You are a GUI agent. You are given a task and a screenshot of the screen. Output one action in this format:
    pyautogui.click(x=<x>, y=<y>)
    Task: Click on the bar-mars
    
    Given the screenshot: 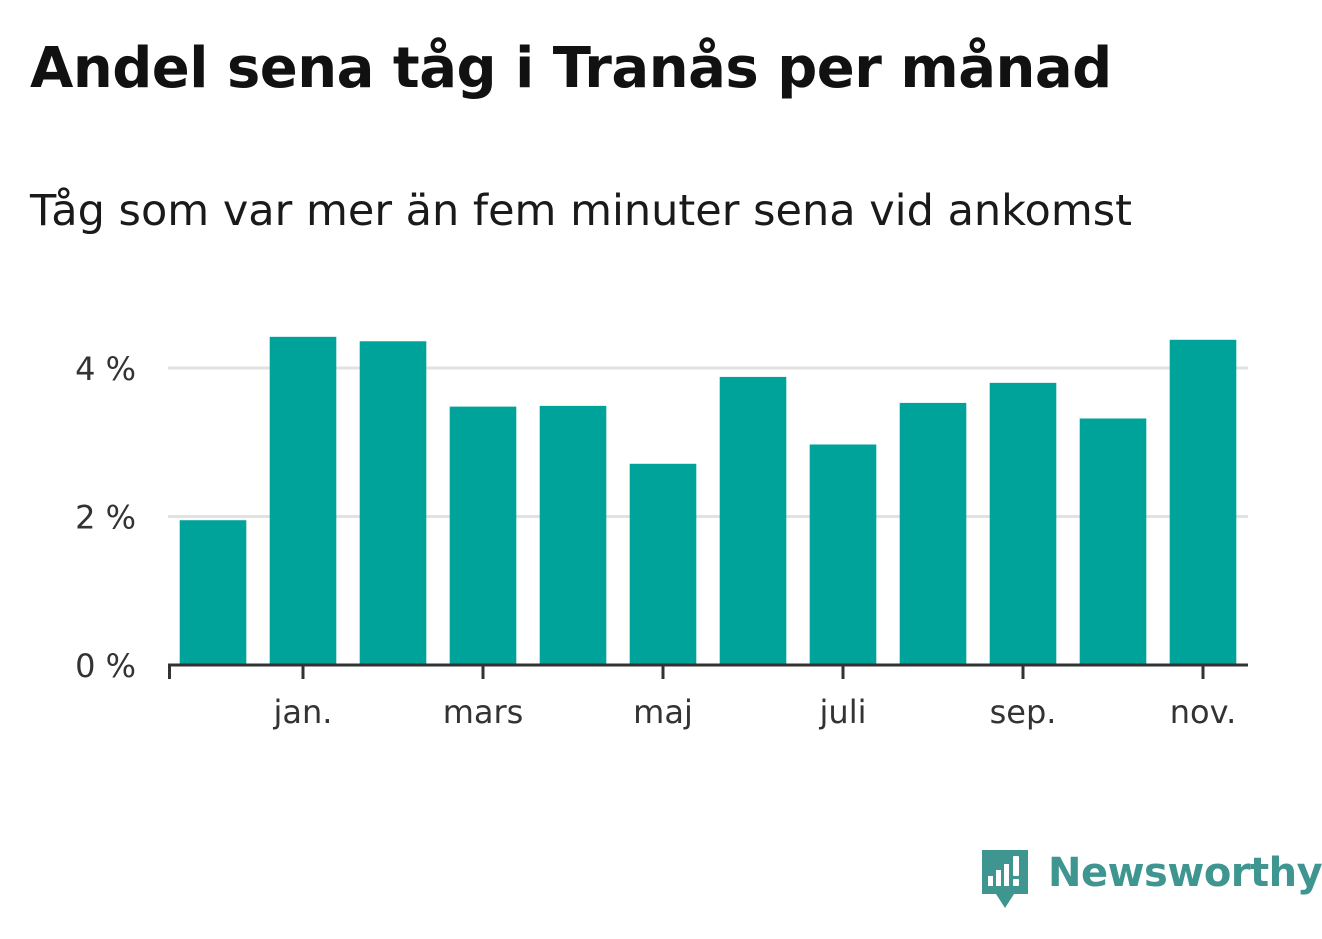 What is the action you would take?
    pyautogui.click(x=483, y=535)
    